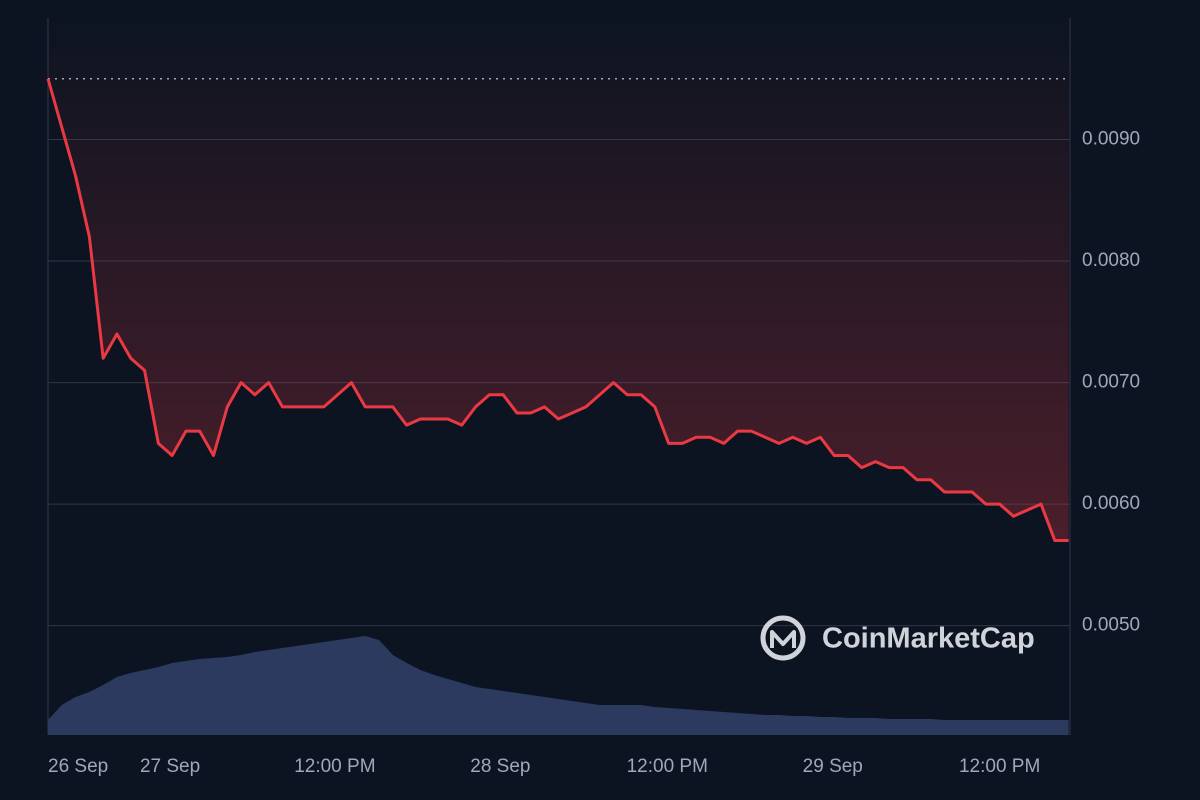 The height and width of the screenshot is (800, 1200). Describe the element at coordinates (1111, 260) in the screenshot. I see `y-tick-label: 0.0080` at that location.